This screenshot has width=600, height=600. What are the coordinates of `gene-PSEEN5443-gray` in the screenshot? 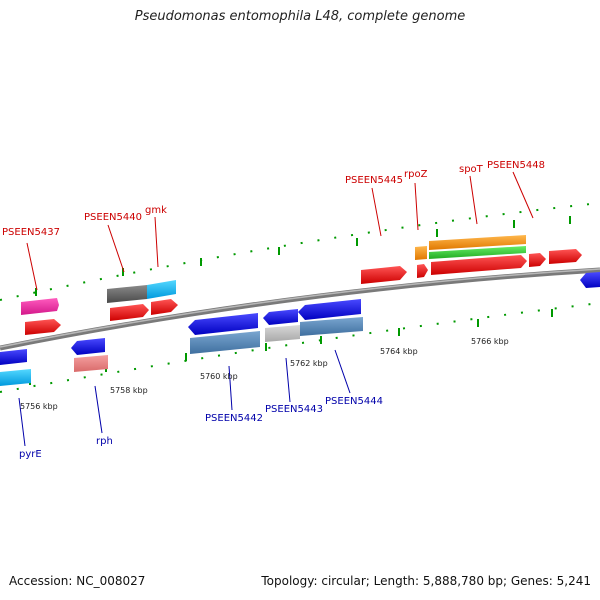 It's located at (282, 333).